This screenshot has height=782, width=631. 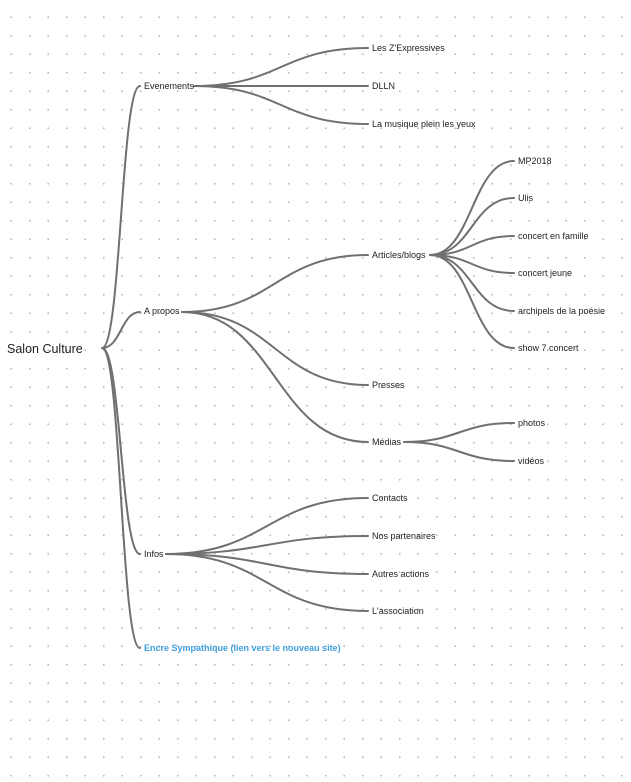 What do you see at coordinates (267, 545) in the screenshot?
I see `connector-infos-partenaires` at bounding box center [267, 545].